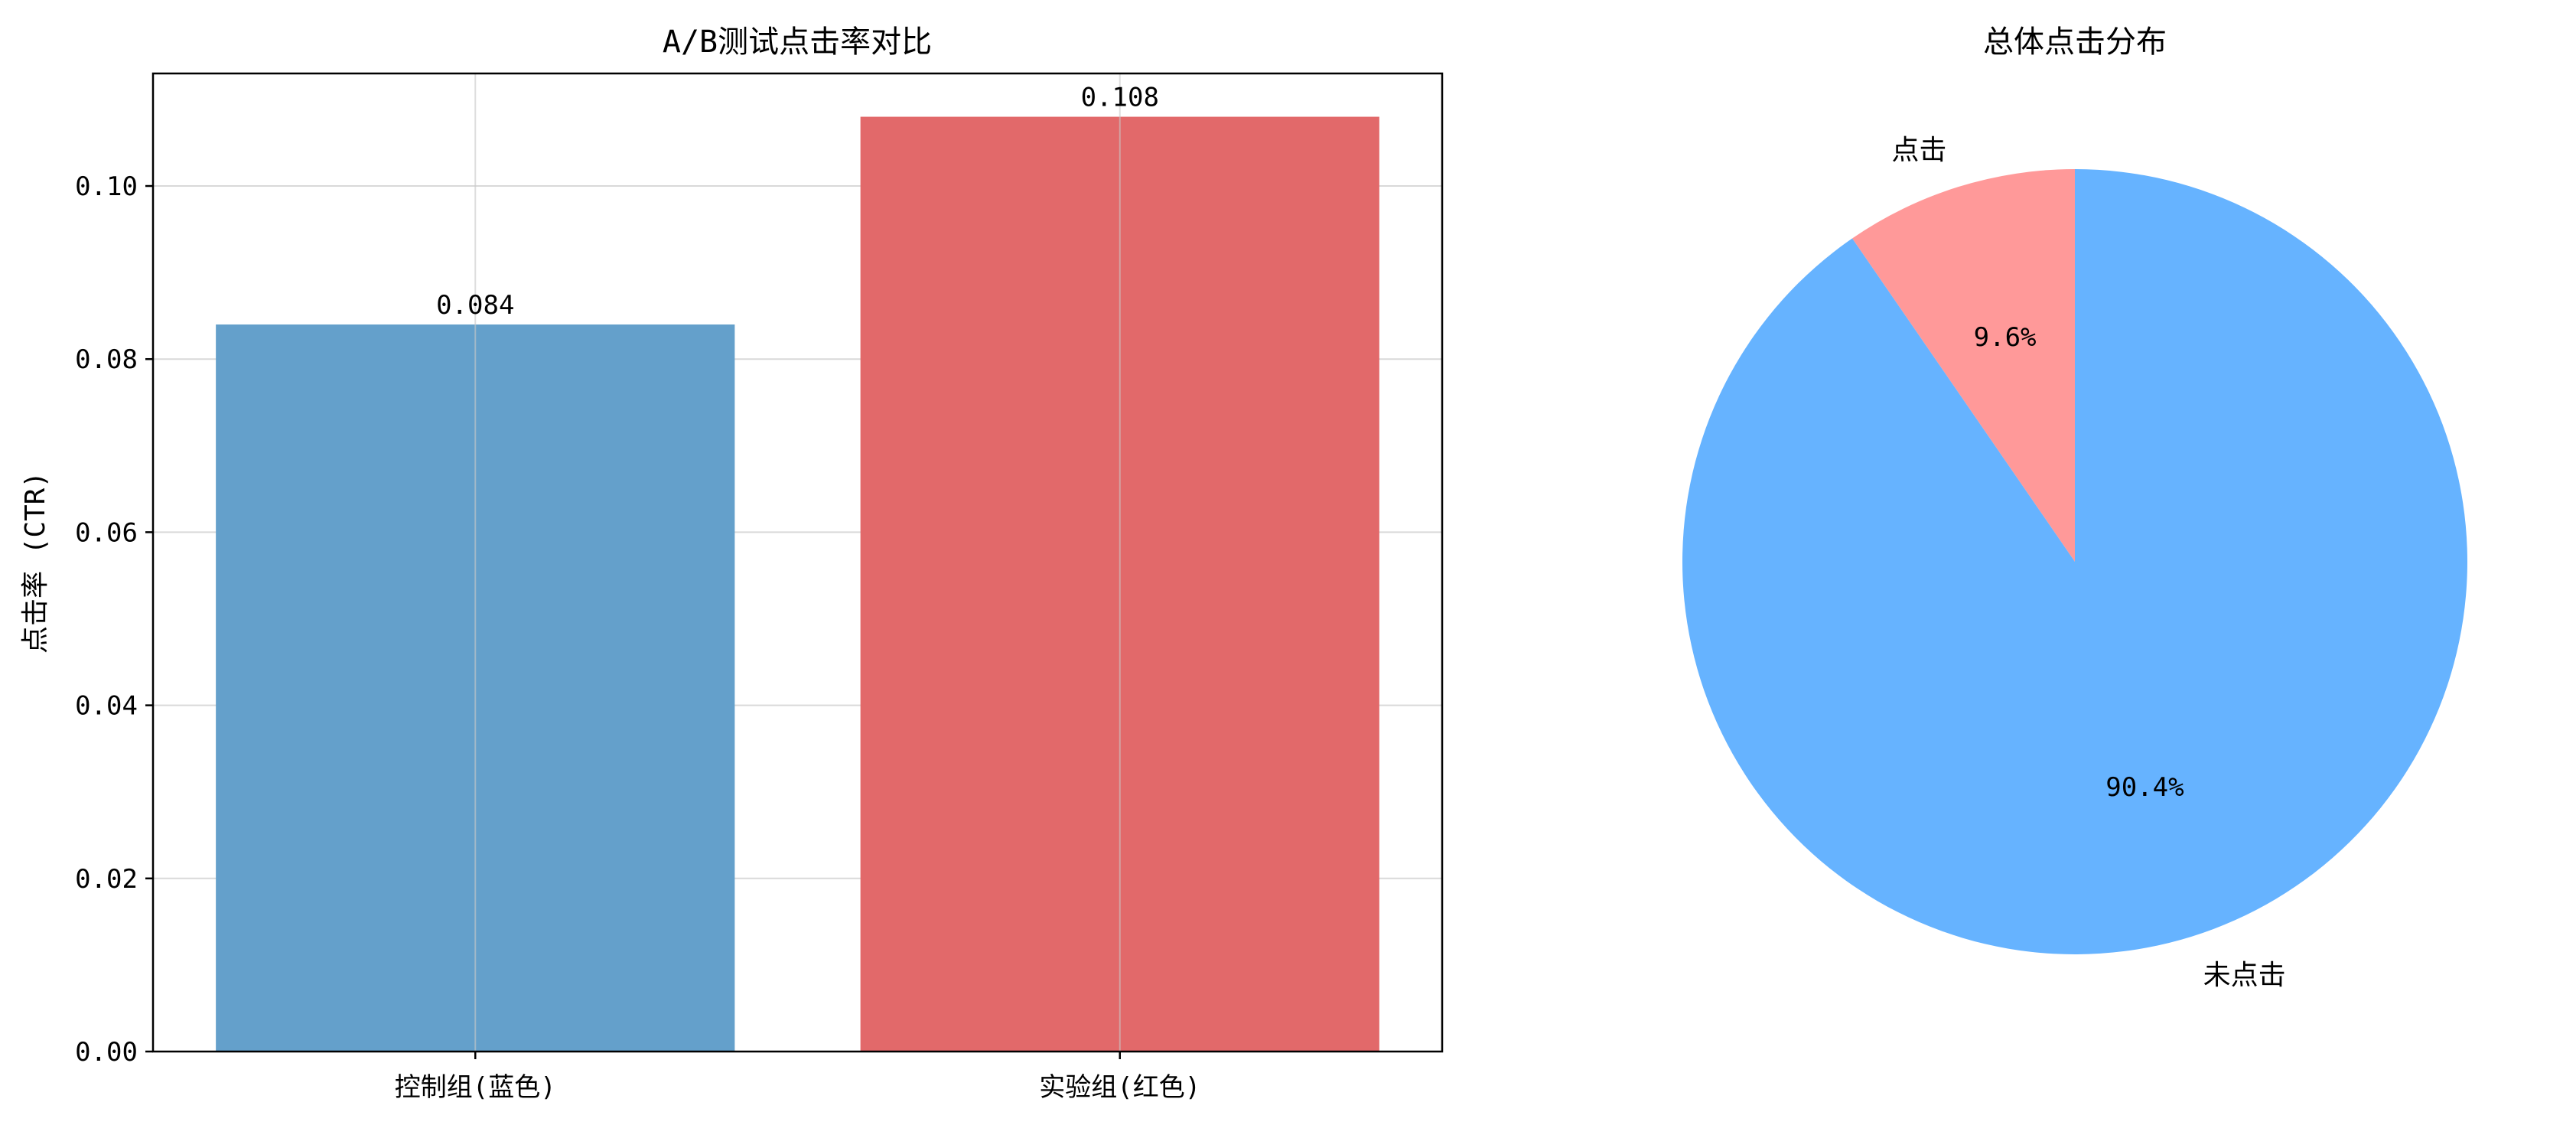 This screenshot has height=1125, width=2576. I want to click on pie-slice-percent: 90.4%, so click(2145, 787).